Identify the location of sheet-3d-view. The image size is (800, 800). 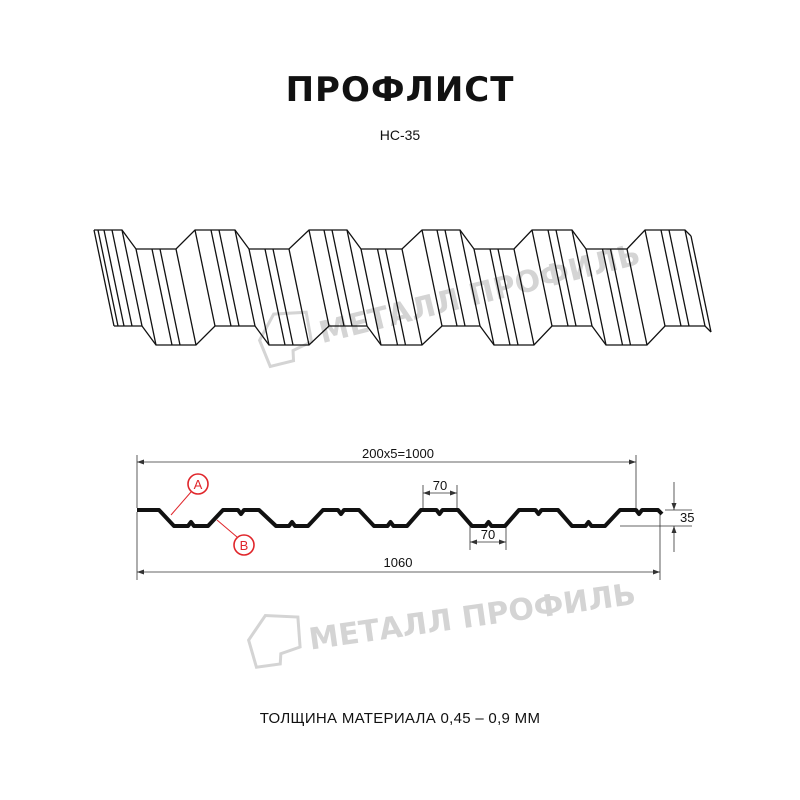
(402, 287).